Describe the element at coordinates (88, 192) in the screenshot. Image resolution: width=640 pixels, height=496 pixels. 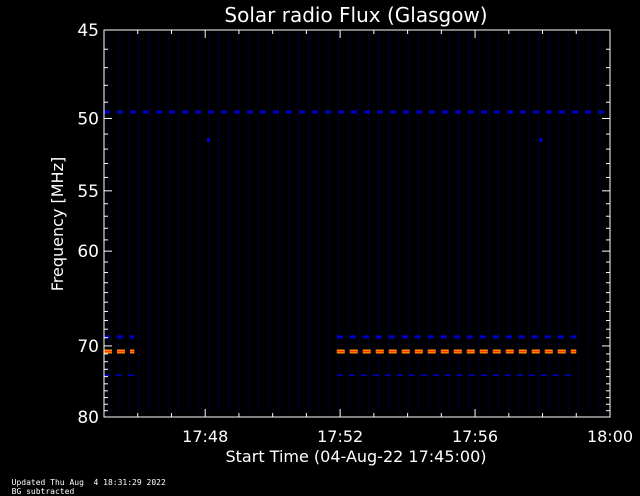
I see `y-tick-label: 55` at that location.